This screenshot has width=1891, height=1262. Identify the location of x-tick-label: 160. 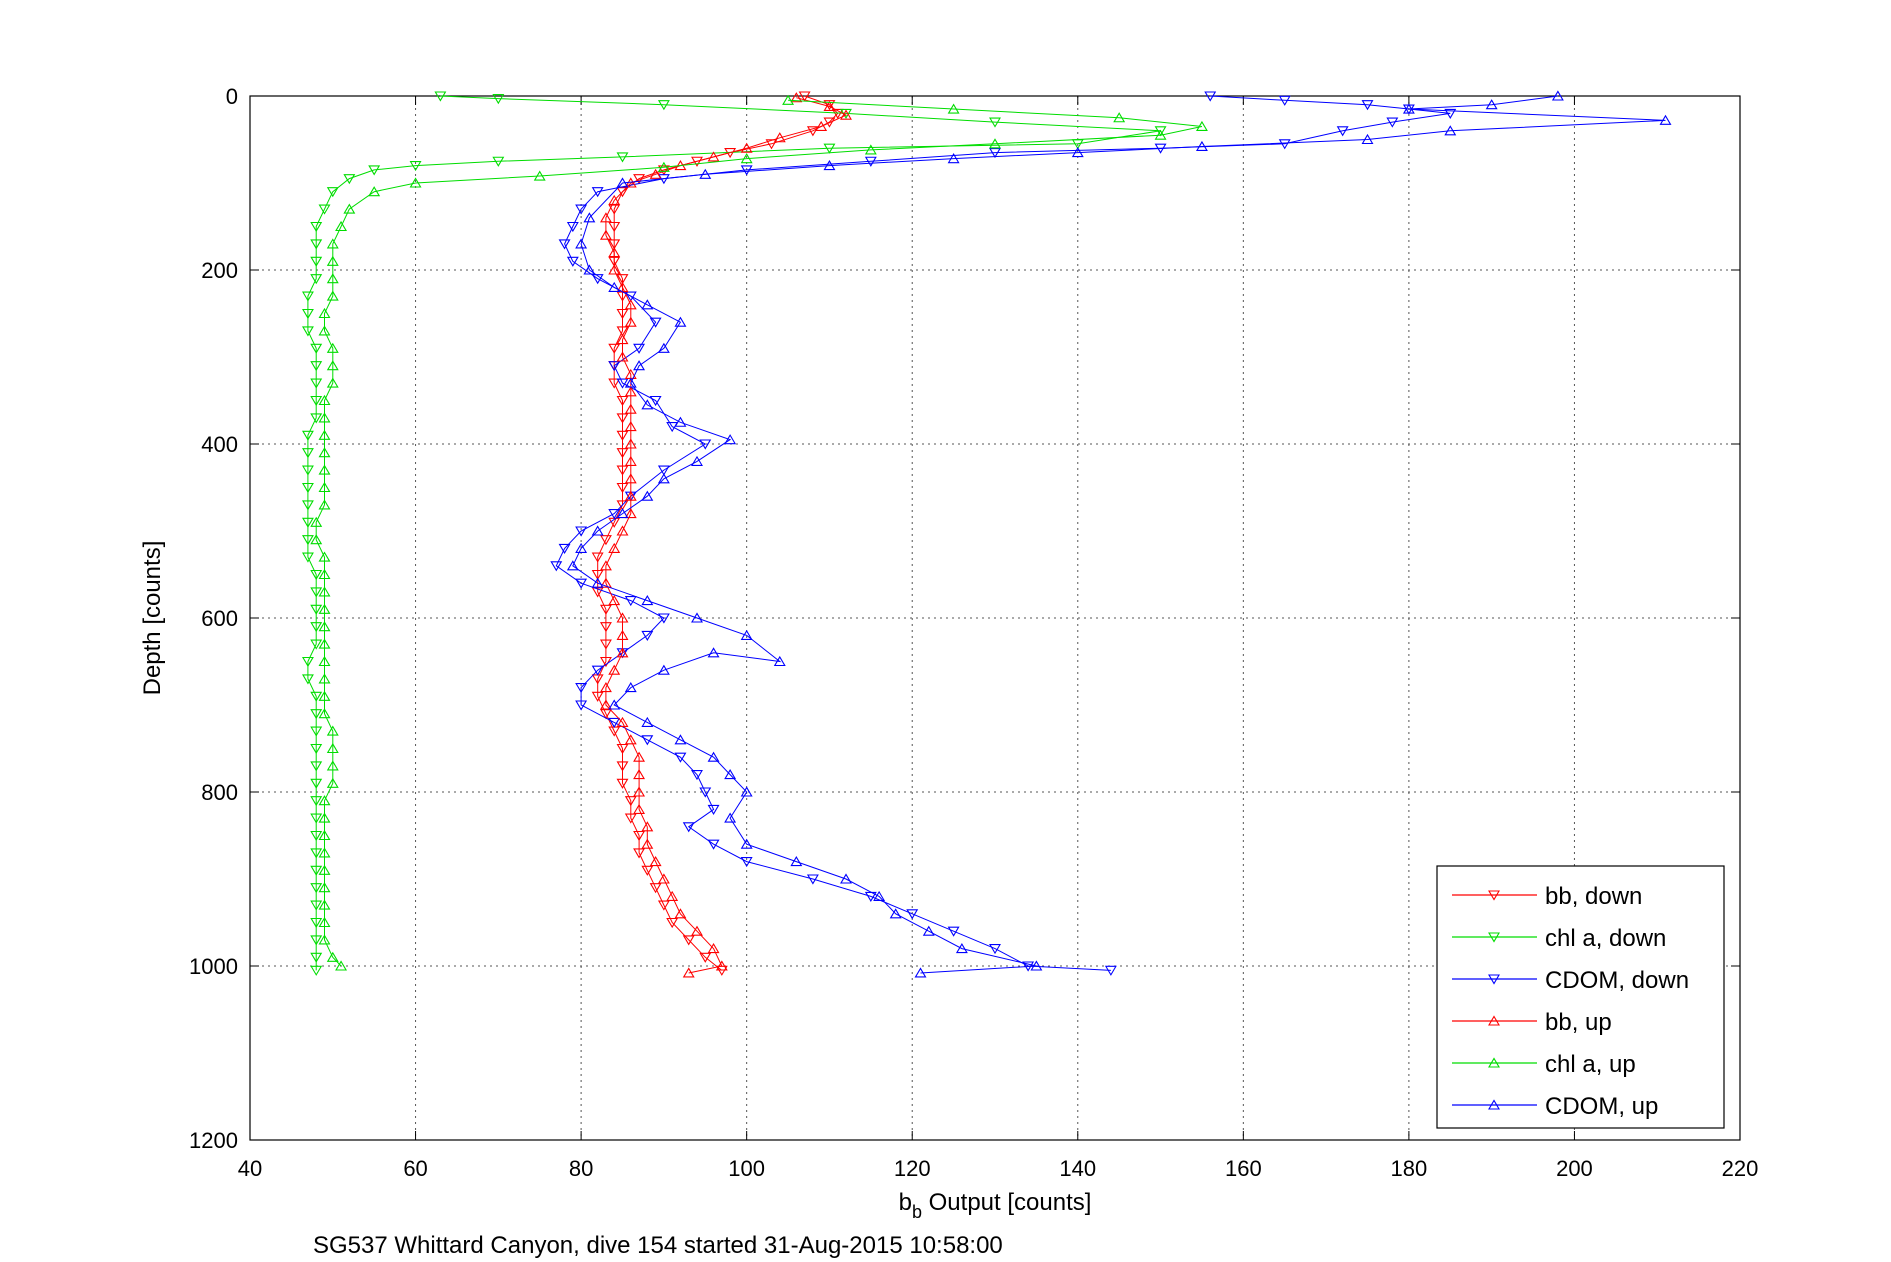
(1243, 1168).